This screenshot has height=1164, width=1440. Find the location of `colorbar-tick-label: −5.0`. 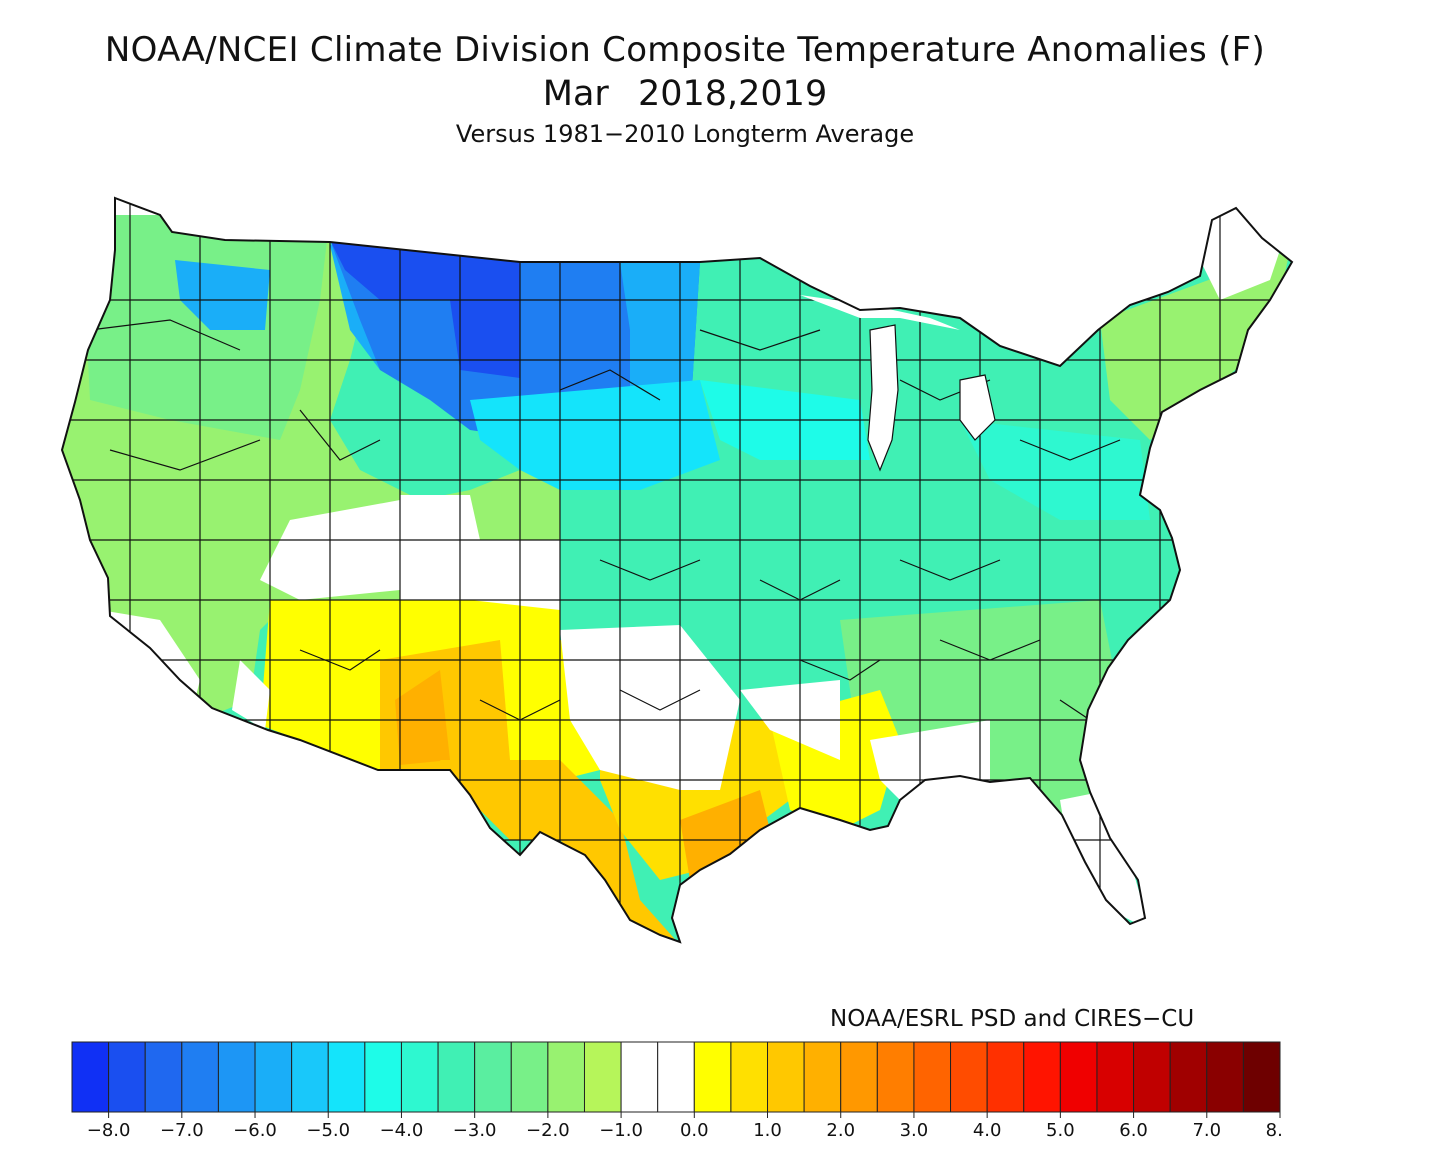

colorbar-tick-label: −5.0 is located at coordinates (328, 1130).